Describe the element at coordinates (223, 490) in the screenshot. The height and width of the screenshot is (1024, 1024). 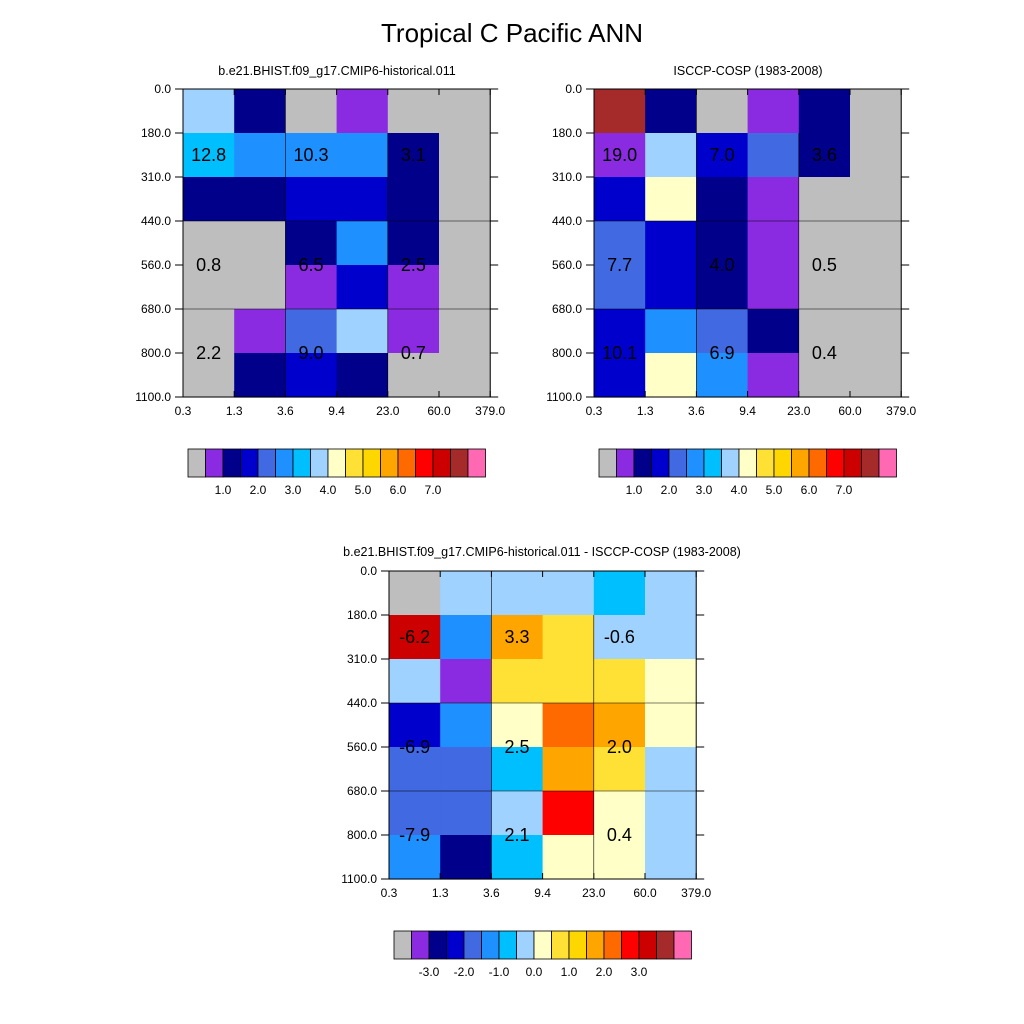
I see `colorbar-label-model-0: 1.0` at that location.